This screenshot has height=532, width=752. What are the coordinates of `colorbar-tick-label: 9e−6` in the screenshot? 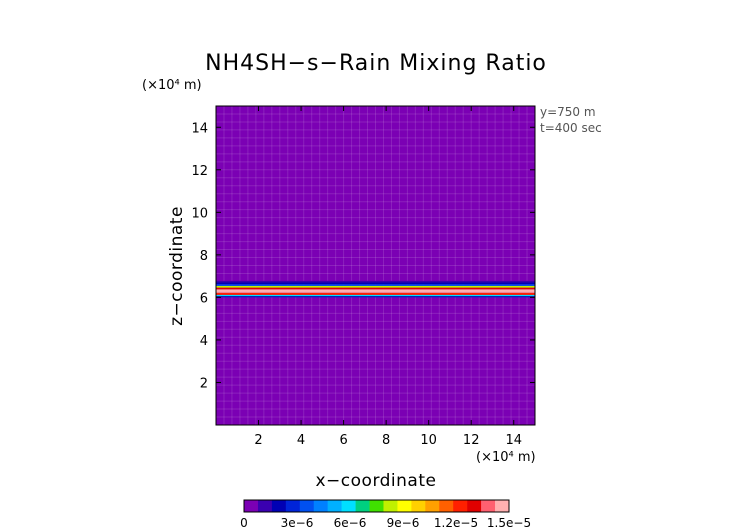 It's located at (403, 523).